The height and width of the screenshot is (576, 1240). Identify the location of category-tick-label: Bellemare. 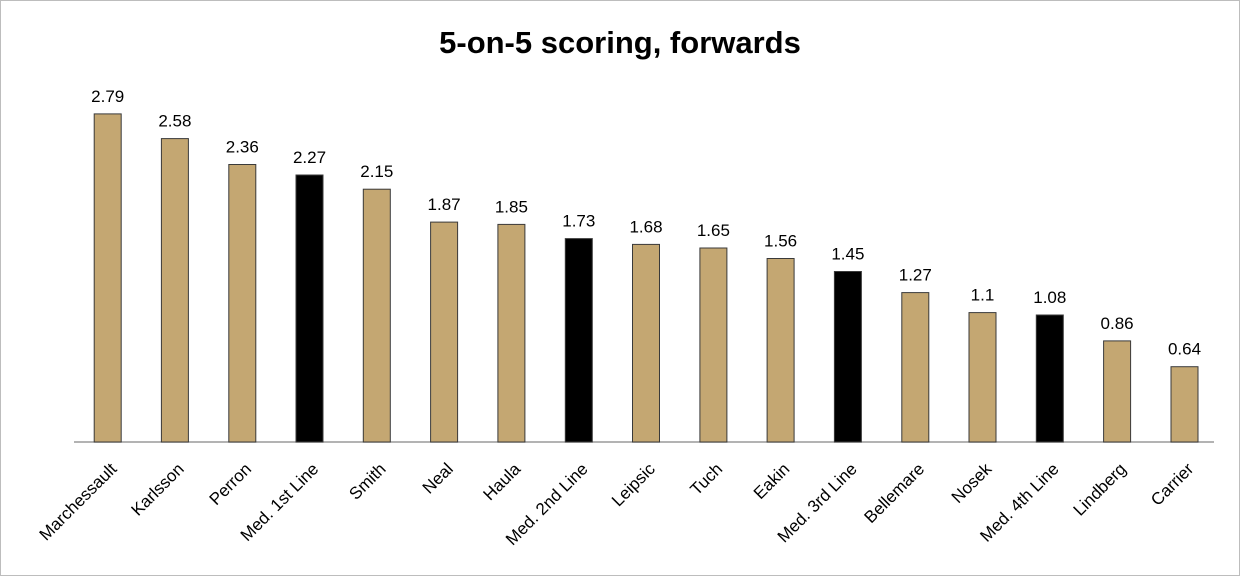
(895, 493).